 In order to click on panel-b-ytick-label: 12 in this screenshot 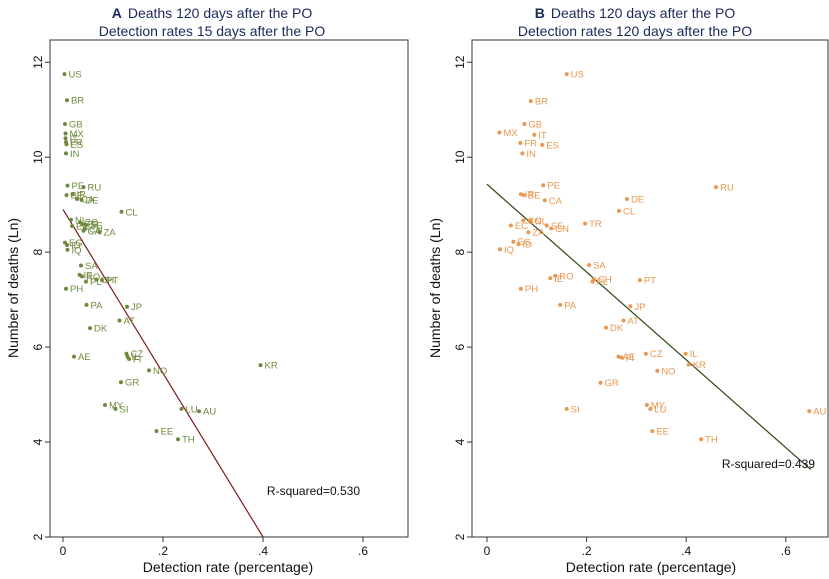, I will do `click(460, 62)`.